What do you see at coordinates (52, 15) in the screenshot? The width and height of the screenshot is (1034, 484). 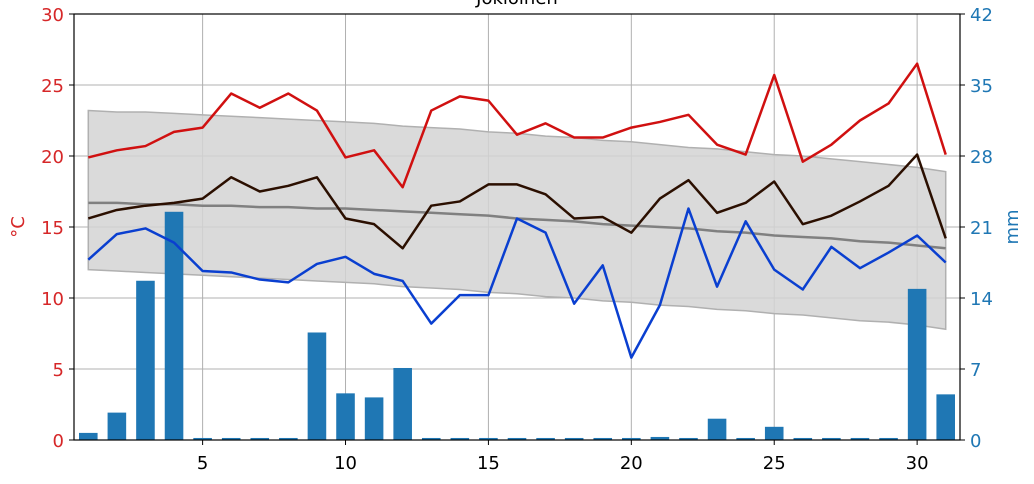 I see `y-tick-label: 30` at bounding box center [52, 15].